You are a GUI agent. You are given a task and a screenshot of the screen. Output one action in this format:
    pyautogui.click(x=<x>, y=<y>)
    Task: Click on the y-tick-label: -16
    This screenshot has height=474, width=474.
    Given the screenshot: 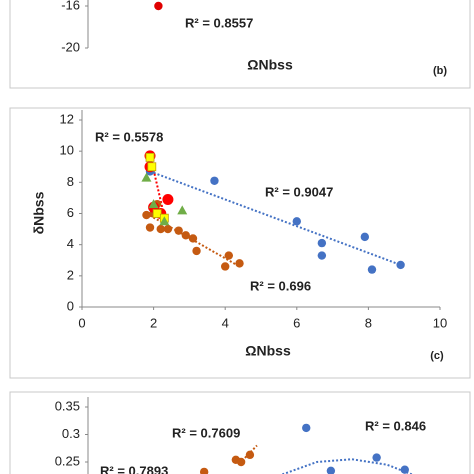 What is the action you would take?
    pyautogui.click(x=70, y=6)
    